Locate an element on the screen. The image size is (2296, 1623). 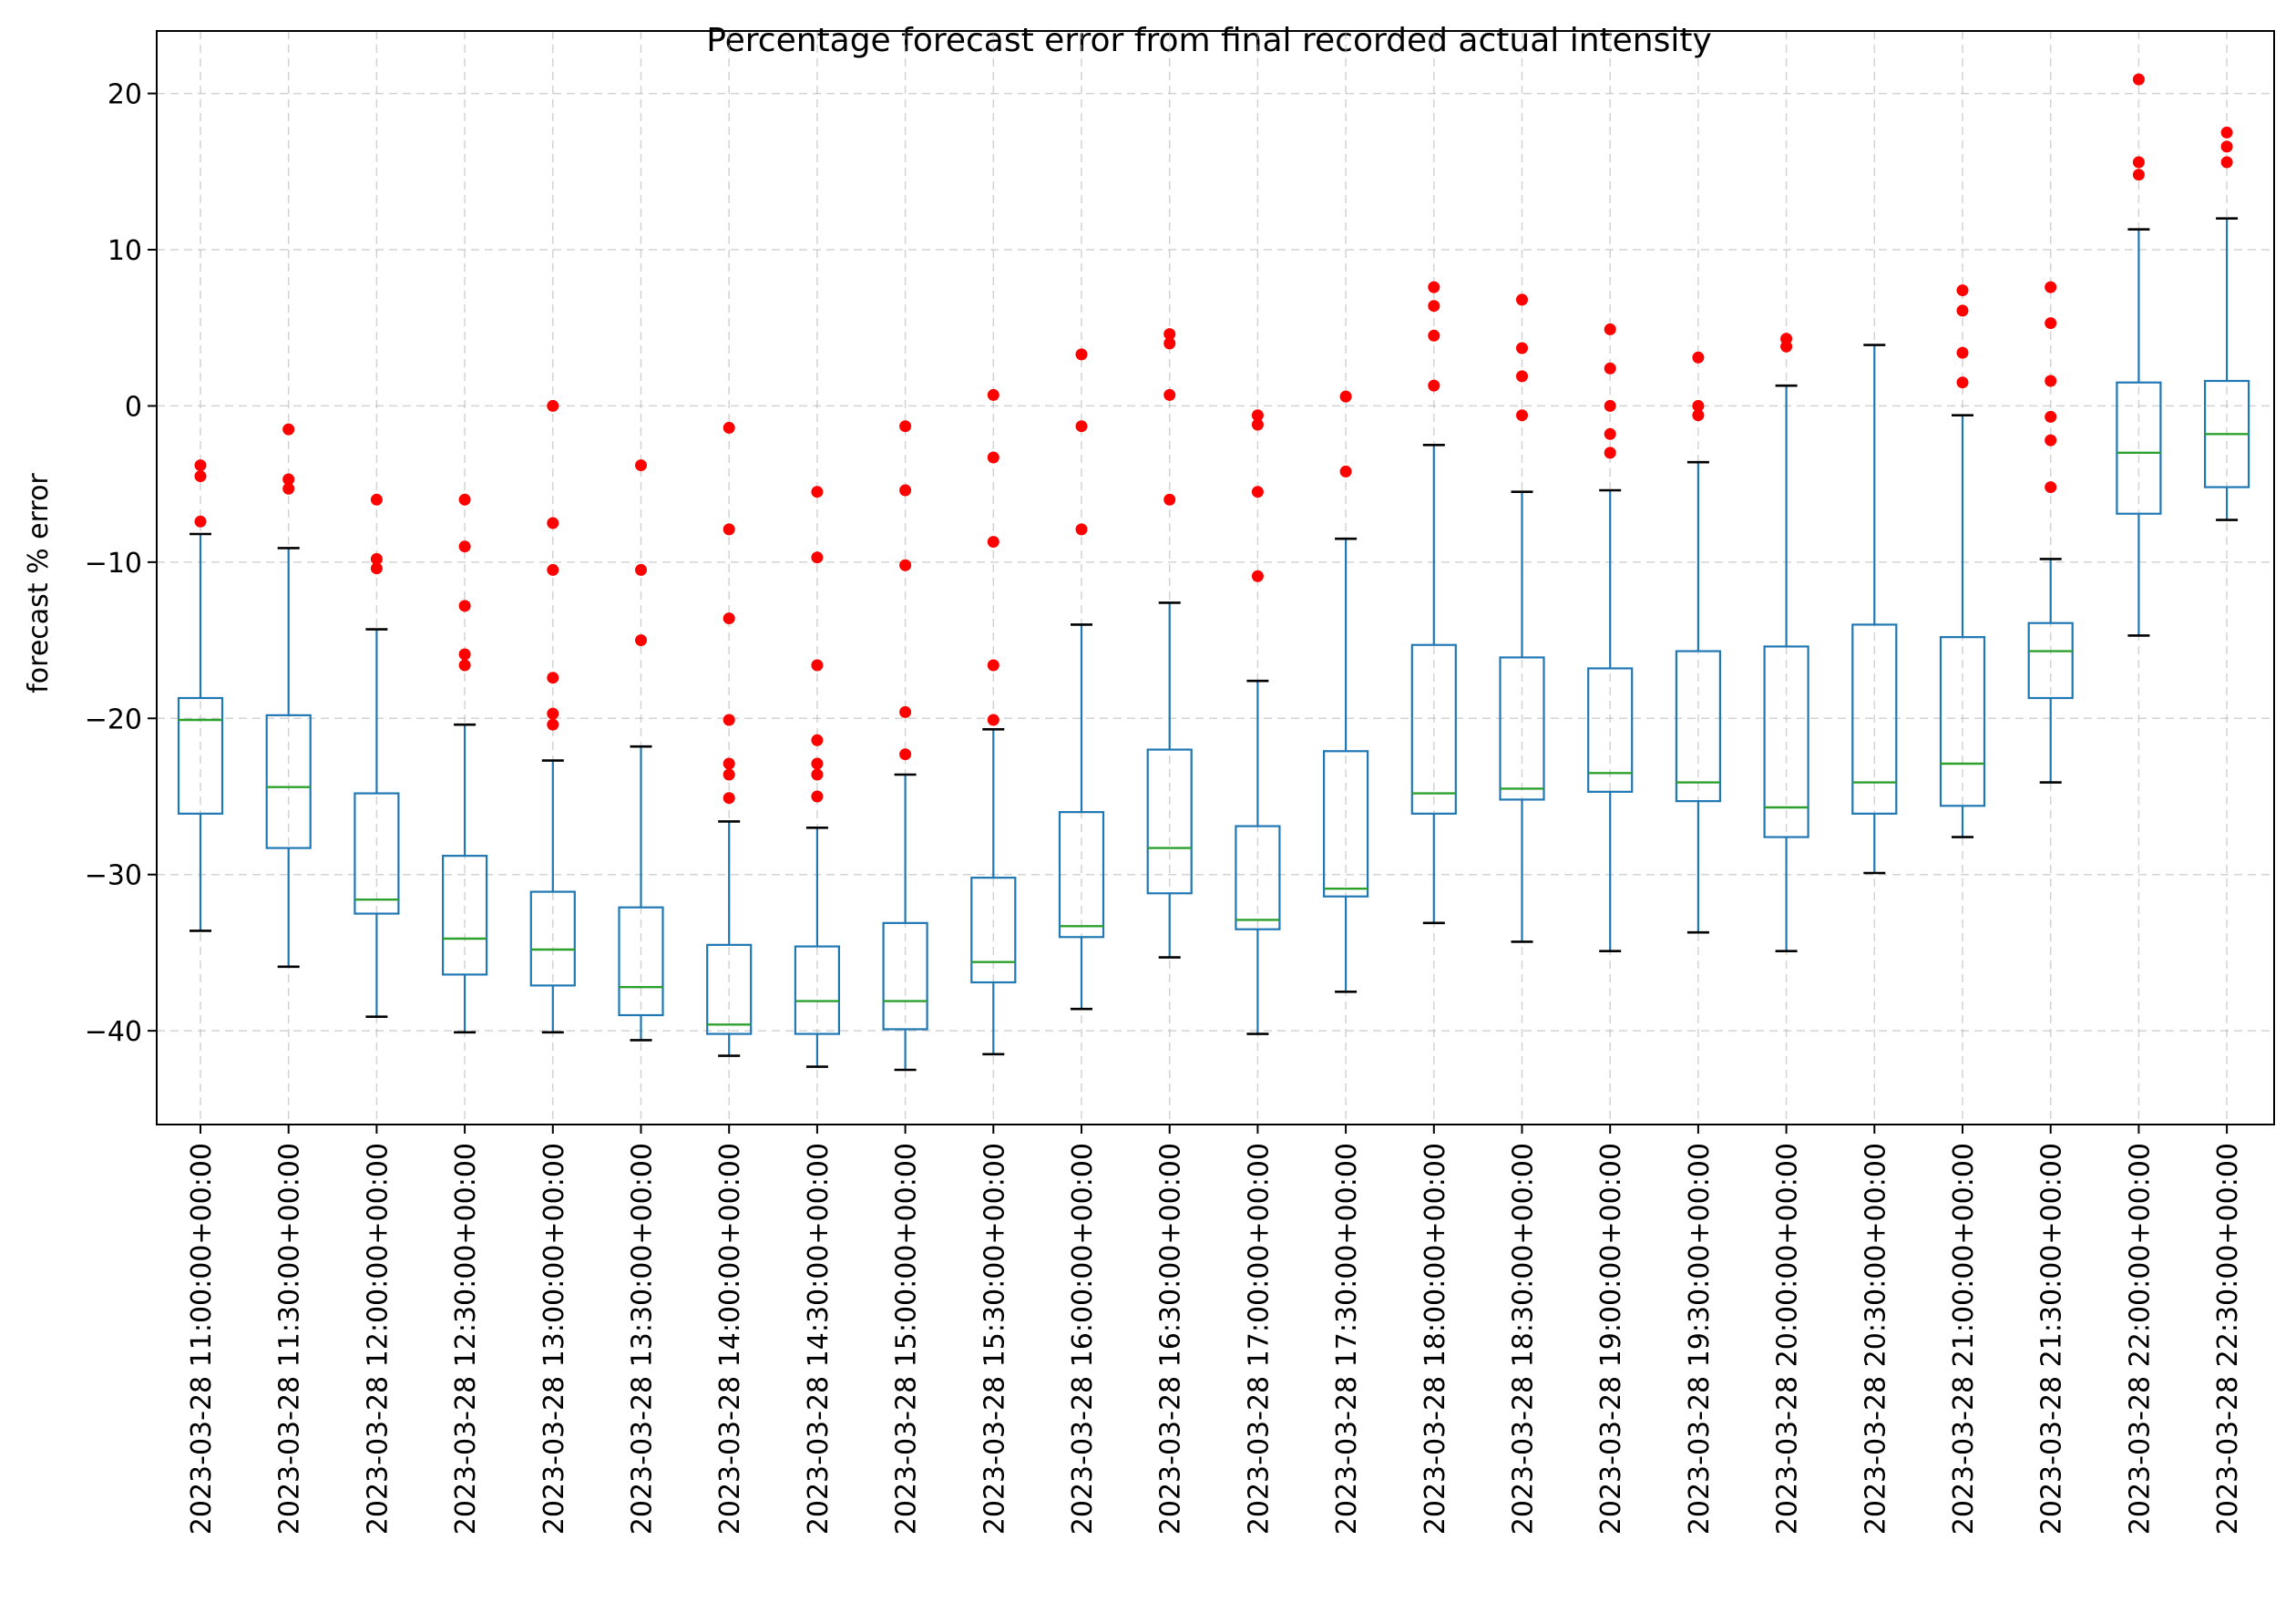
x-tick-label: 2023-03-28 17:00:00+00:00 is located at coordinates (1259, 1339).